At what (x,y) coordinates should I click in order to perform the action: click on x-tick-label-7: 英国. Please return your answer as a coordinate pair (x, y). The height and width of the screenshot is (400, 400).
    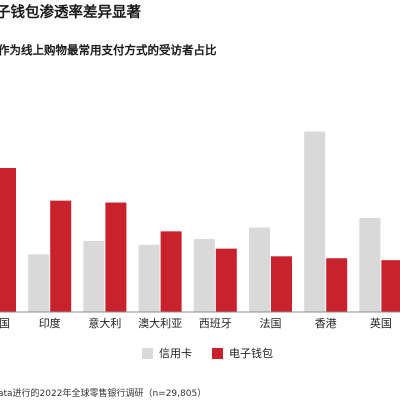
    Looking at the image, I should click on (381, 323).